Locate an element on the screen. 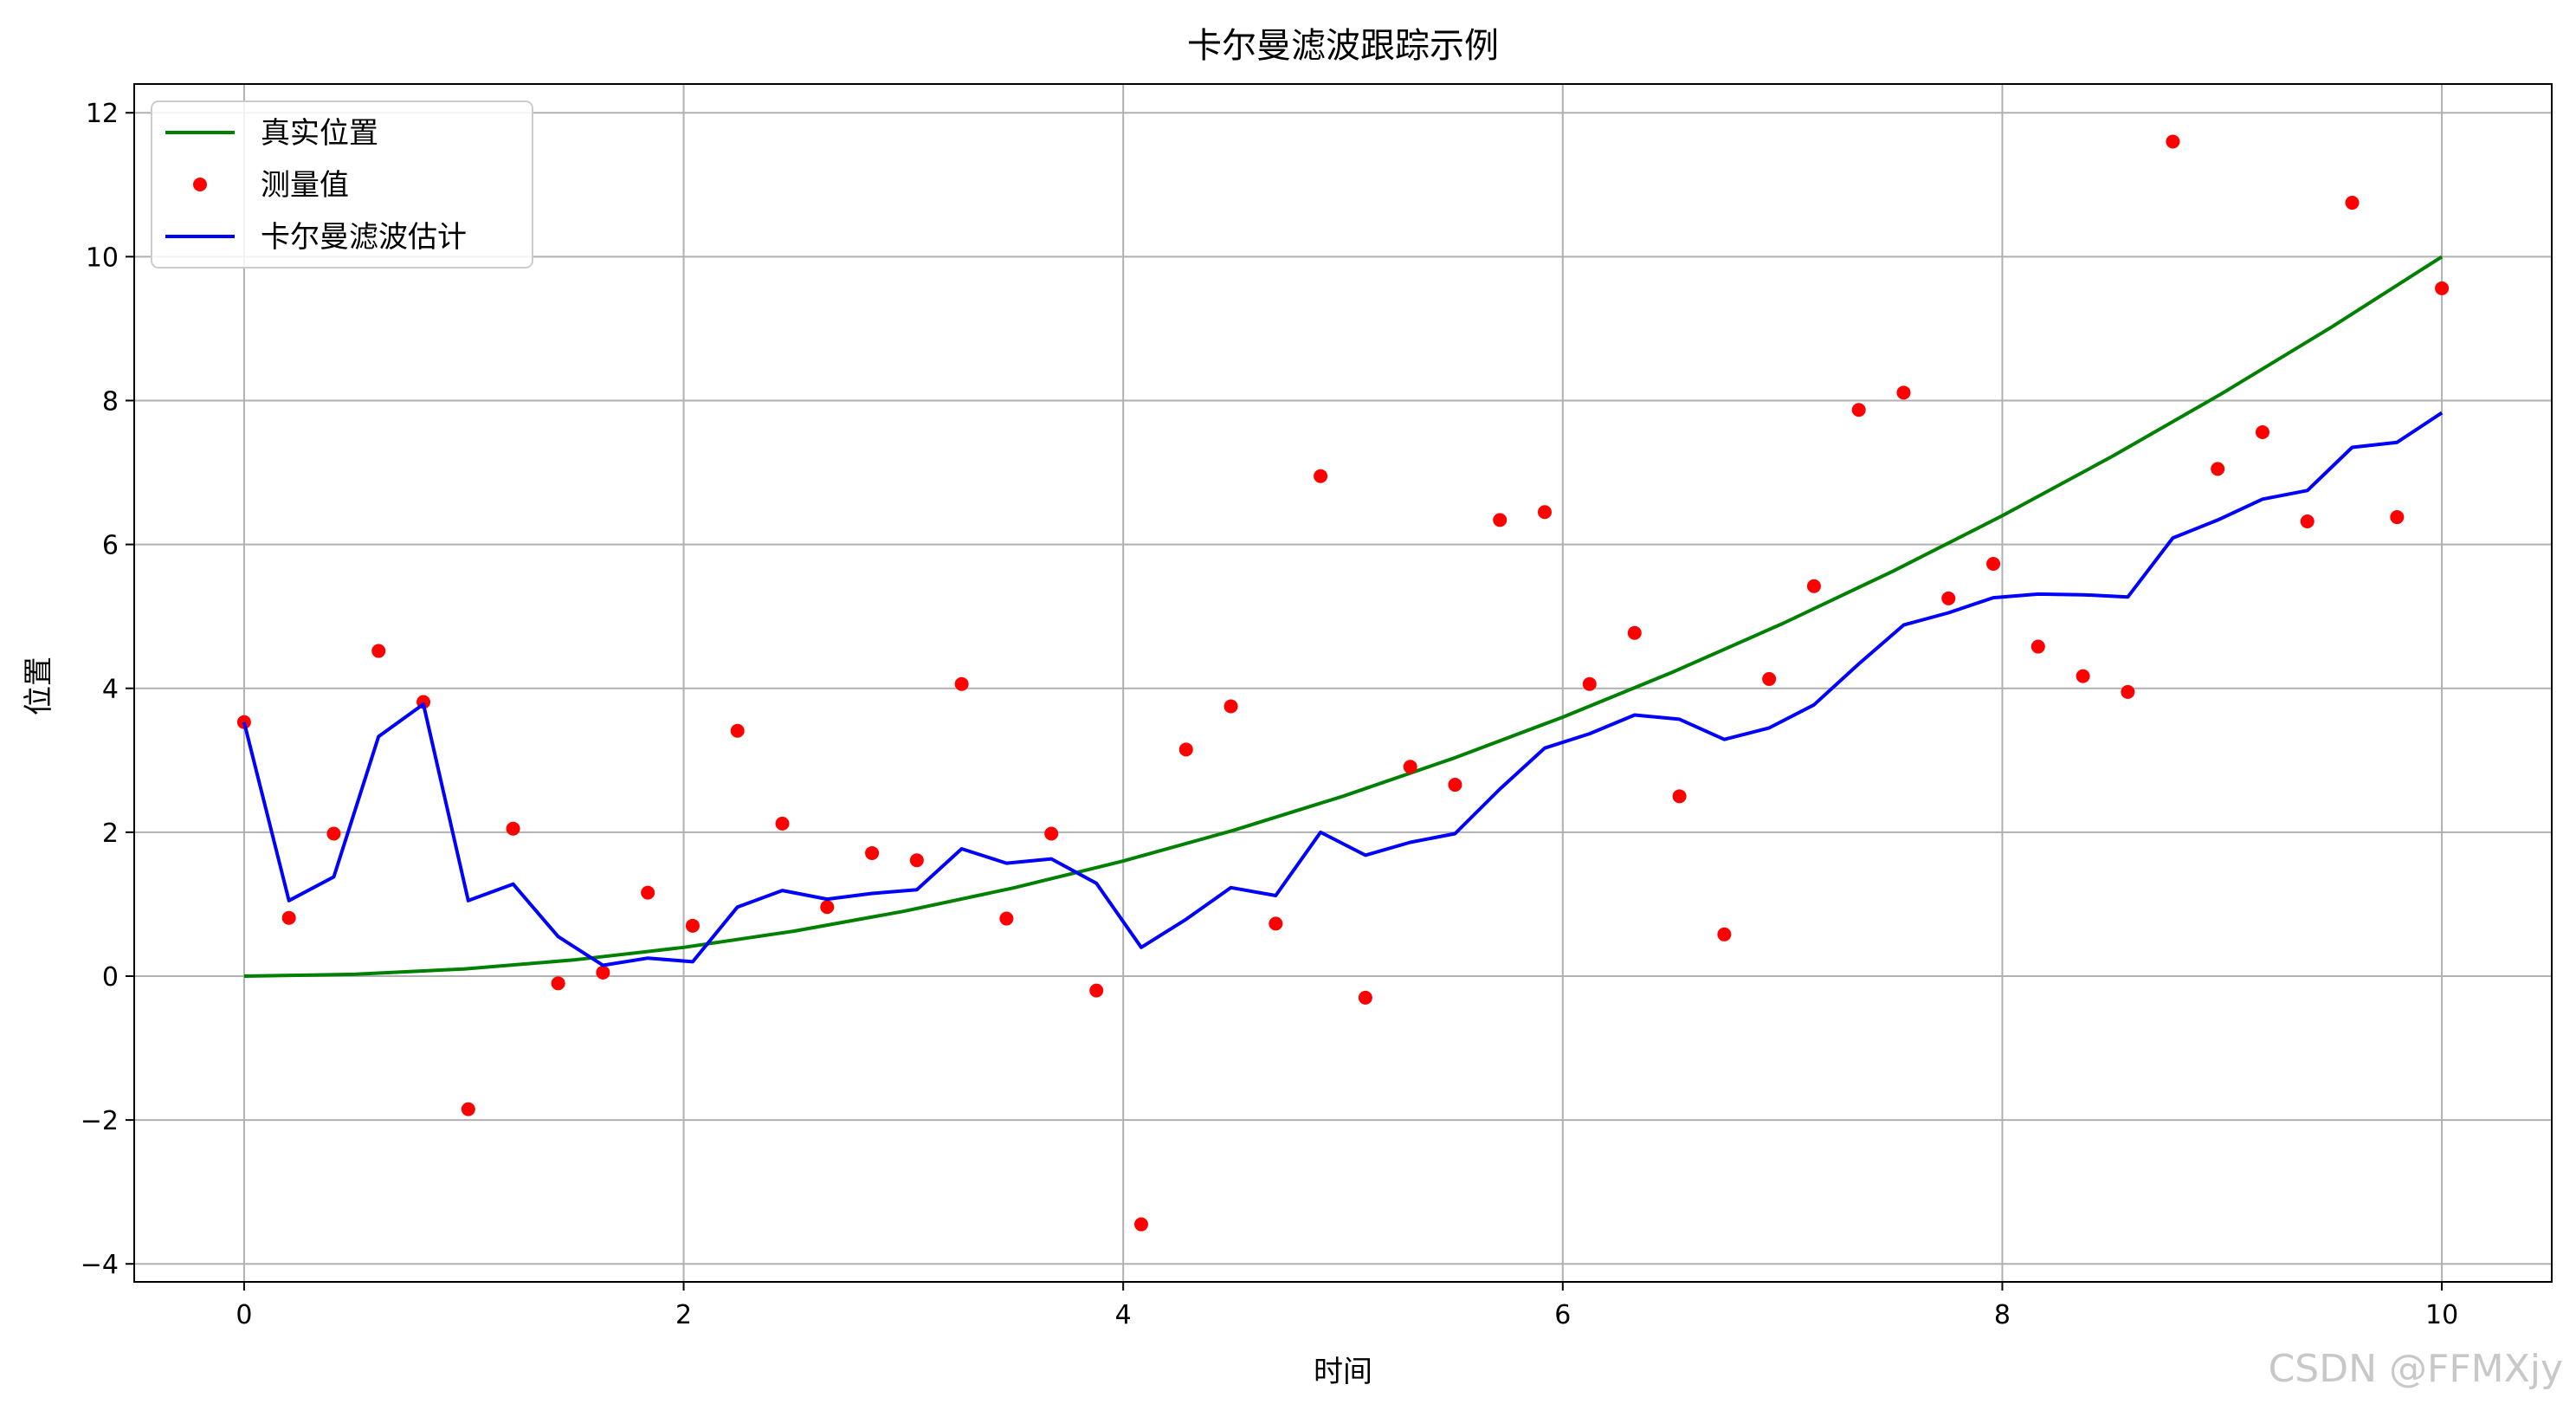 Image resolution: width=2576 pixels, height=1417 pixels. x-tick-label: 0 is located at coordinates (244, 1315).